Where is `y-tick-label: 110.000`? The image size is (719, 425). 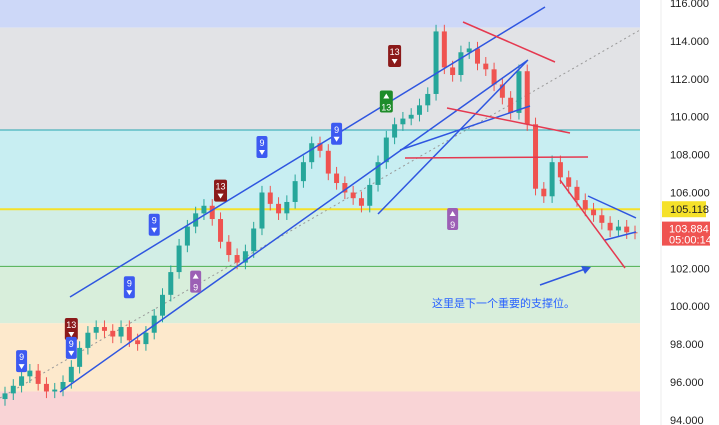
y-tick-label: 110.000 is located at coordinates (689, 118).